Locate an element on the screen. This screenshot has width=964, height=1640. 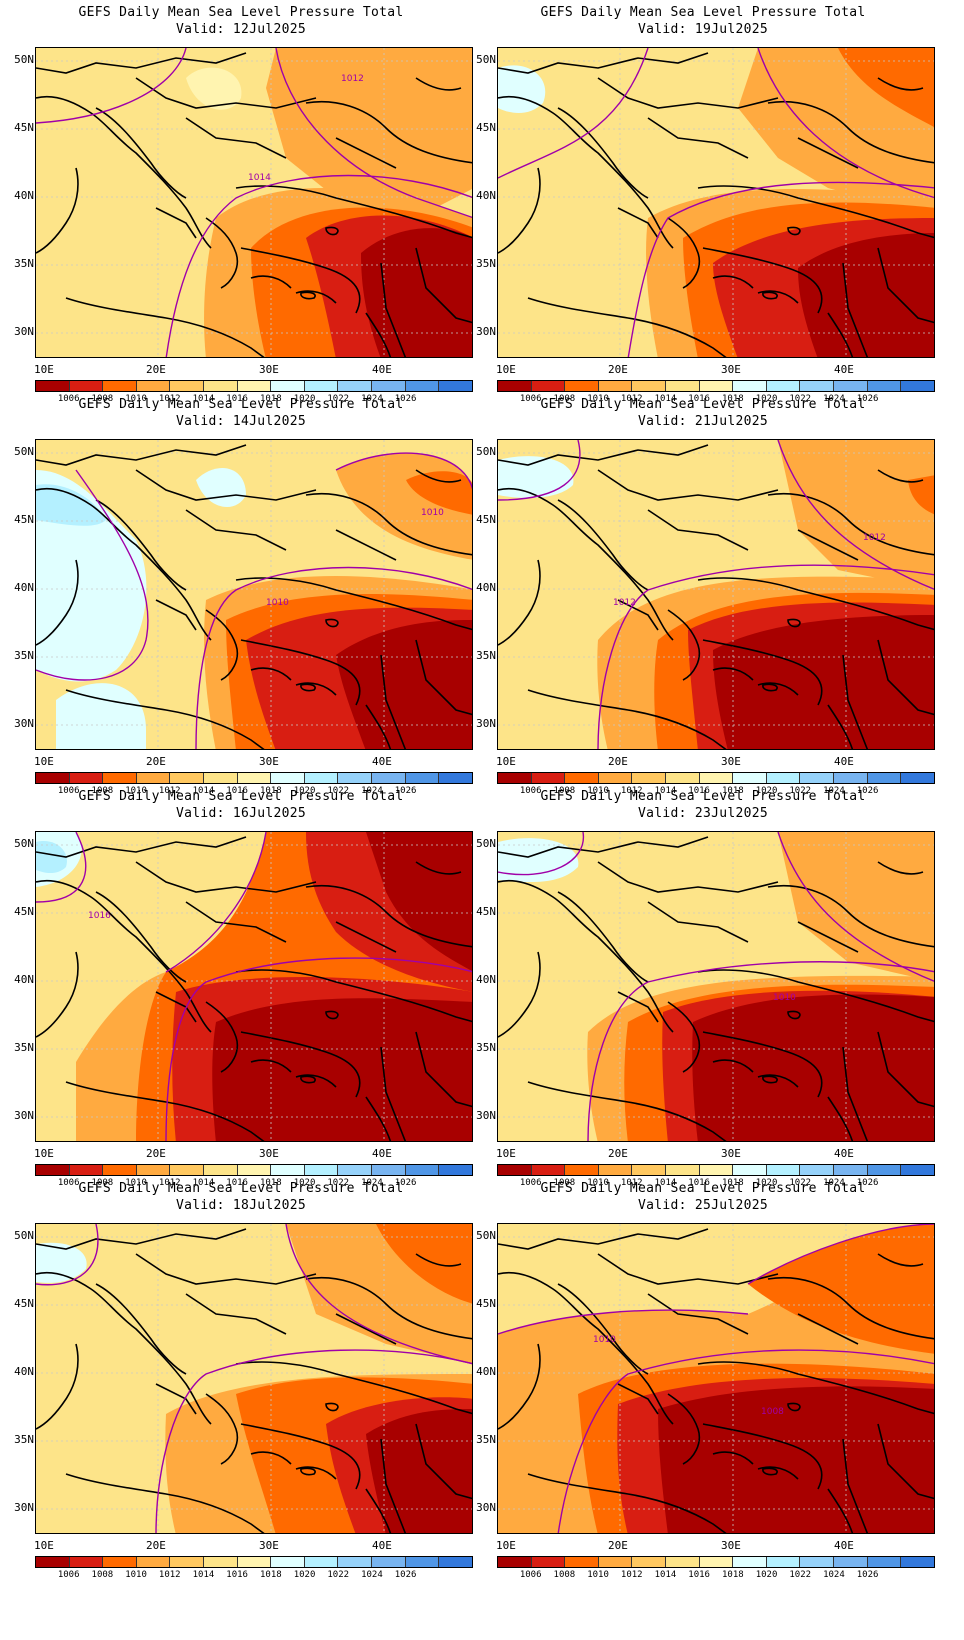
longitude-label: 10E is located at coordinates (506, 1545).